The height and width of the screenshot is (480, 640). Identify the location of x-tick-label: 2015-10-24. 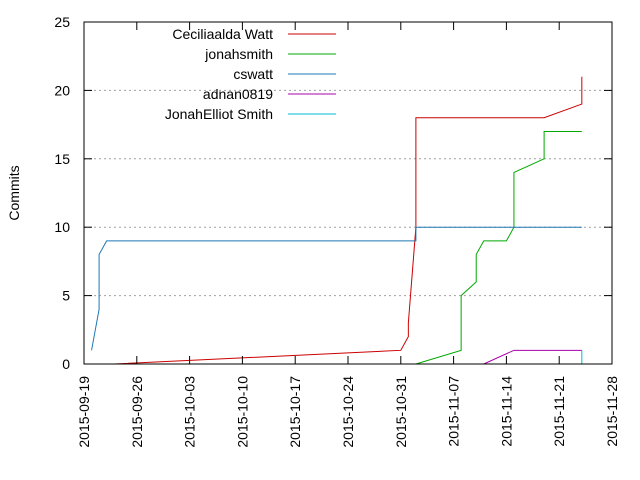
(348, 412).